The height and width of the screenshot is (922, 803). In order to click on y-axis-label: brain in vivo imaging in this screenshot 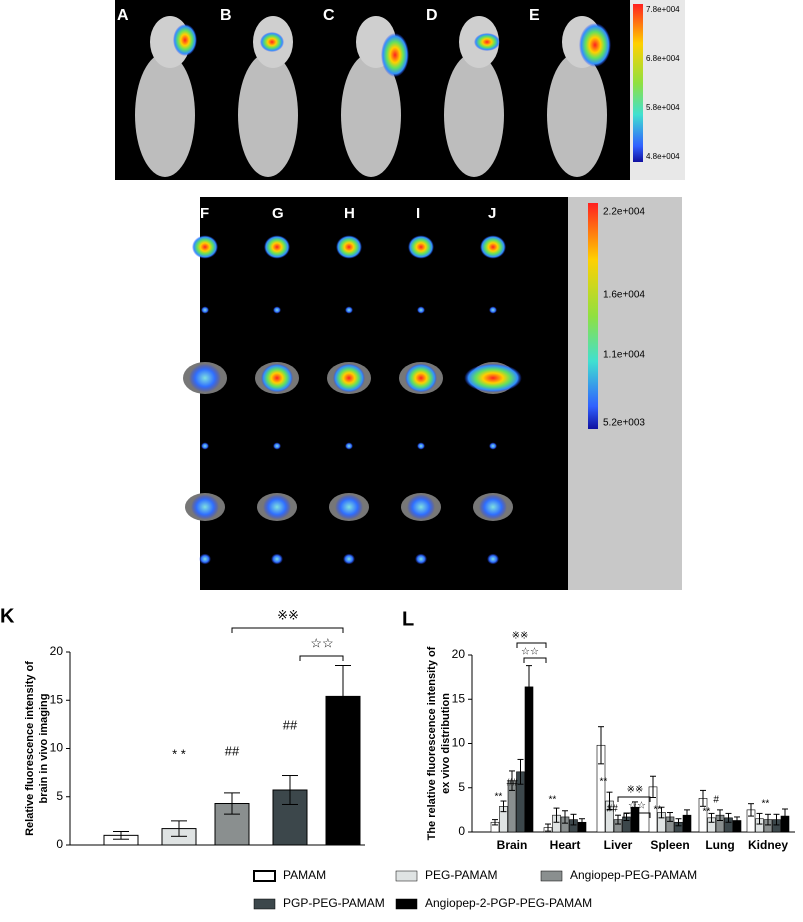, I will do `click(44, 748)`.